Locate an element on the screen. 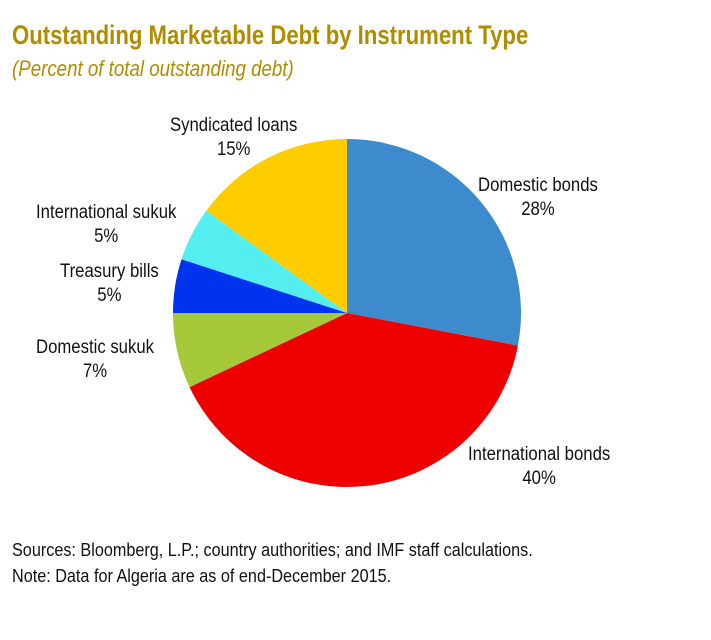  slice-value-text: 28% is located at coordinates (538, 209).